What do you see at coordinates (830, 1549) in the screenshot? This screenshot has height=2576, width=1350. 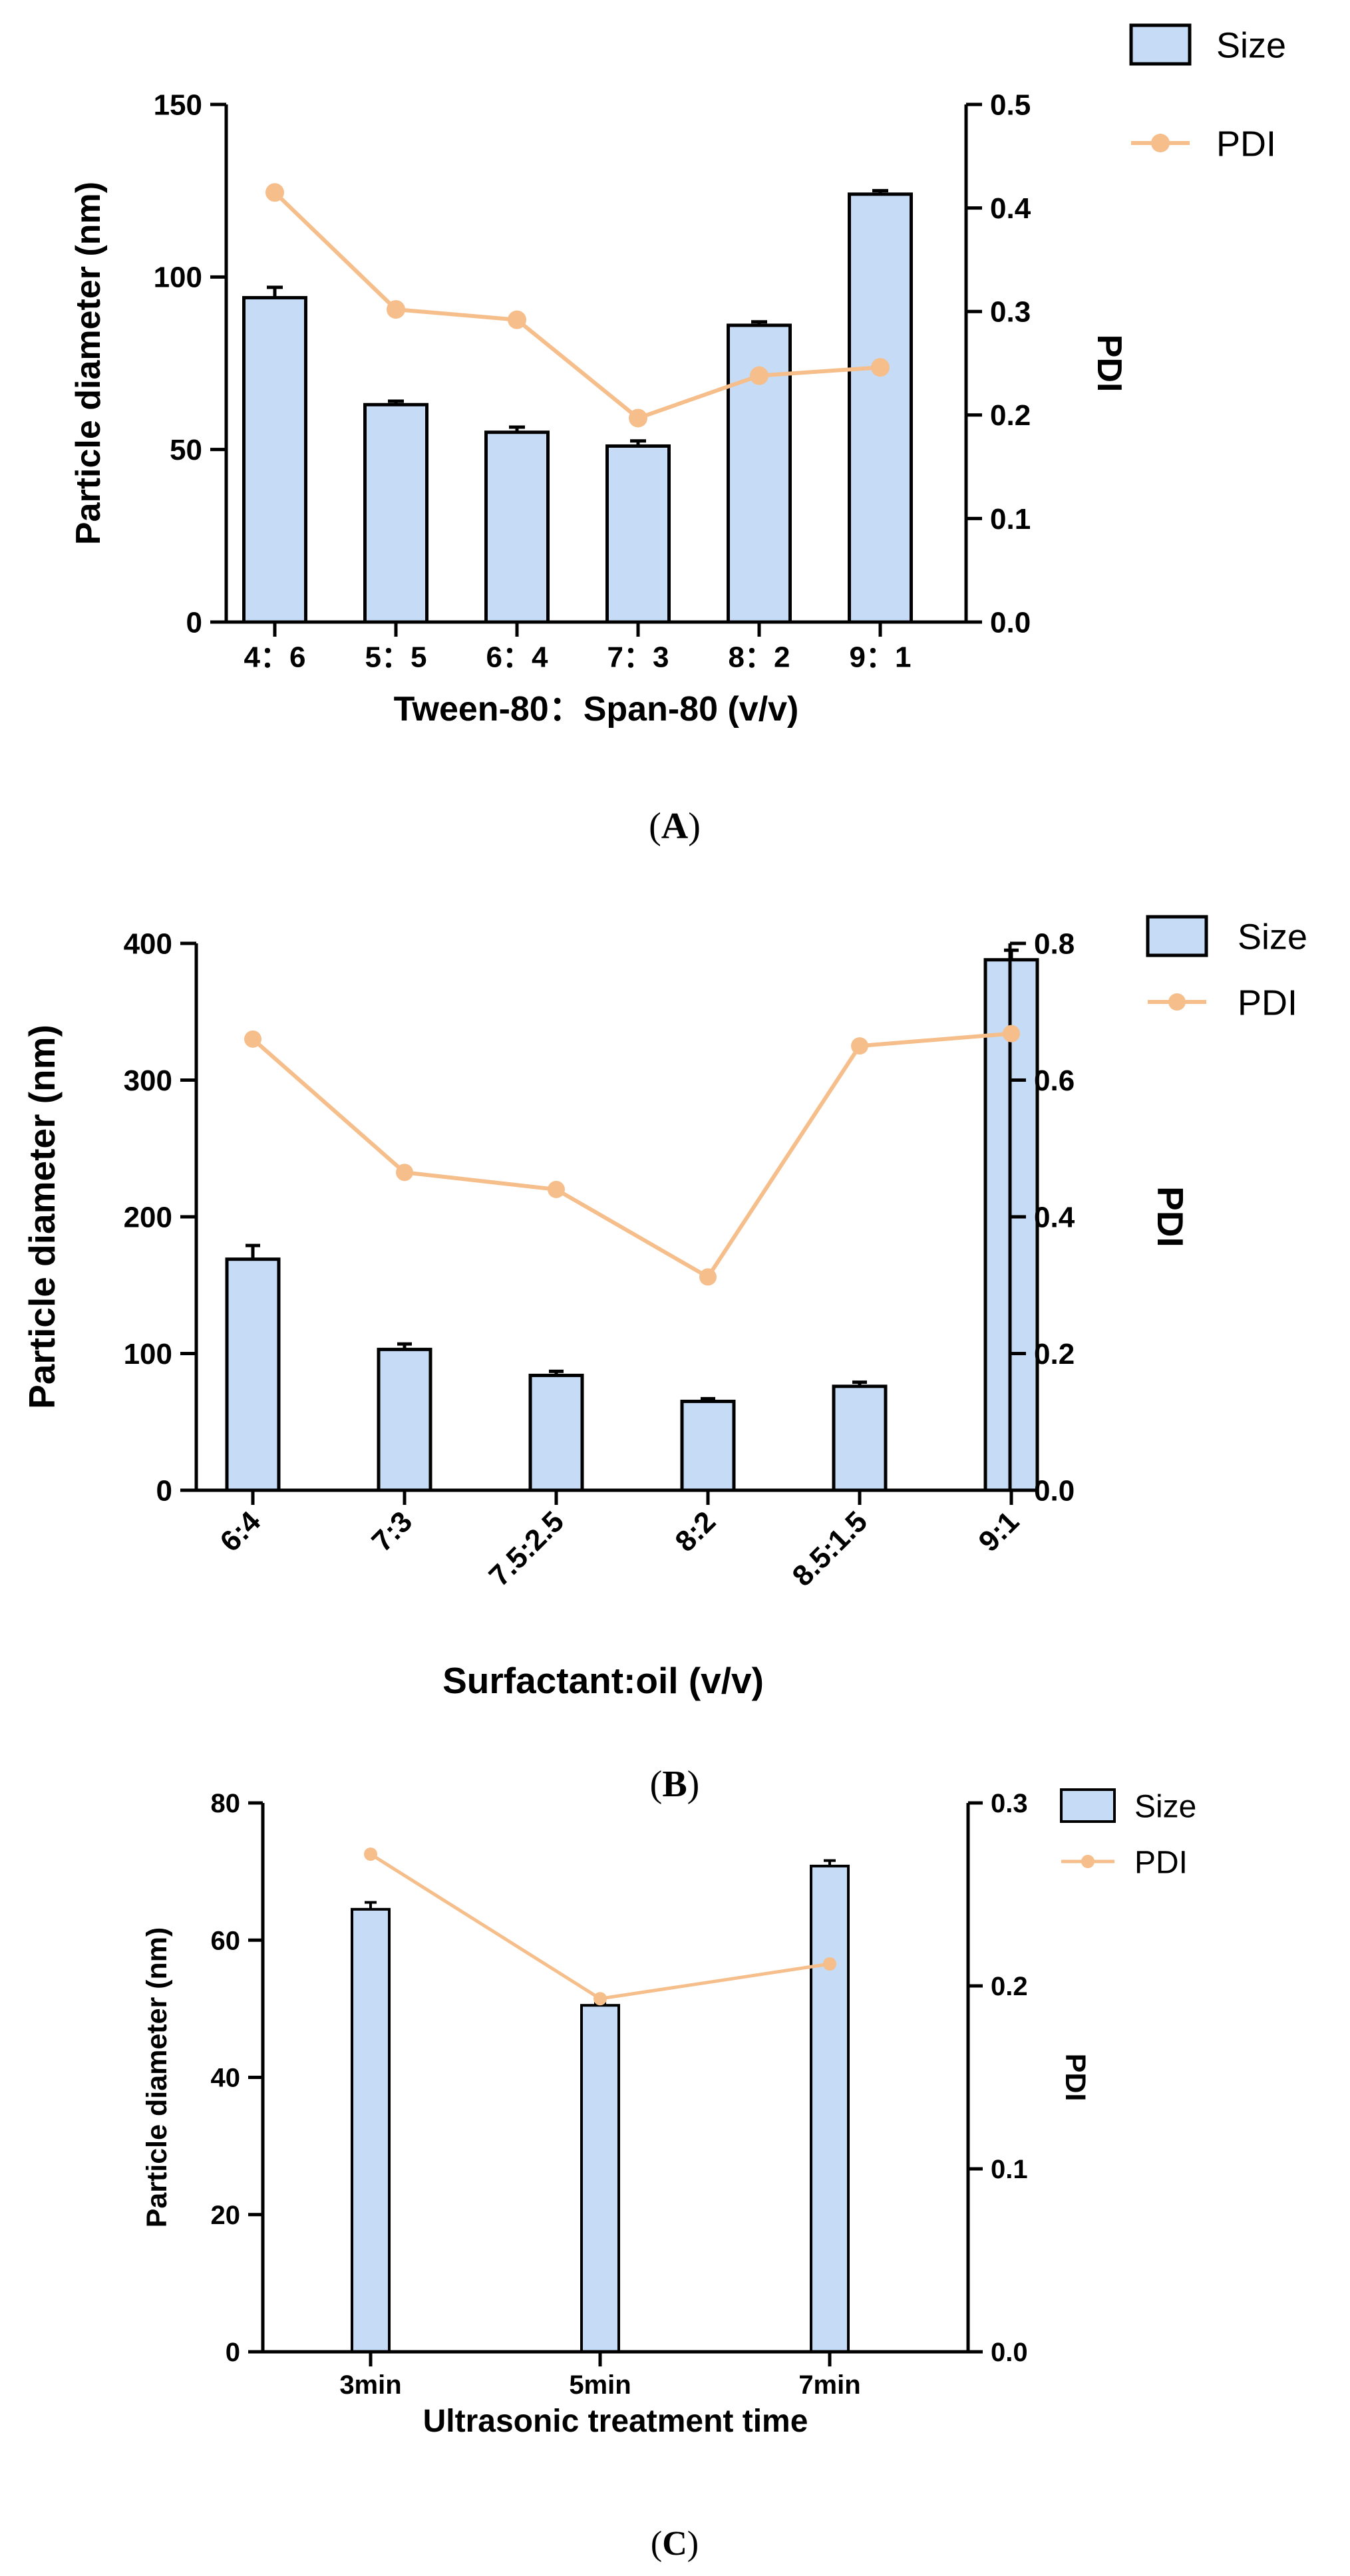 I see `panel-b-x-tick-label: 8.5:1.5` at bounding box center [830, 1549].